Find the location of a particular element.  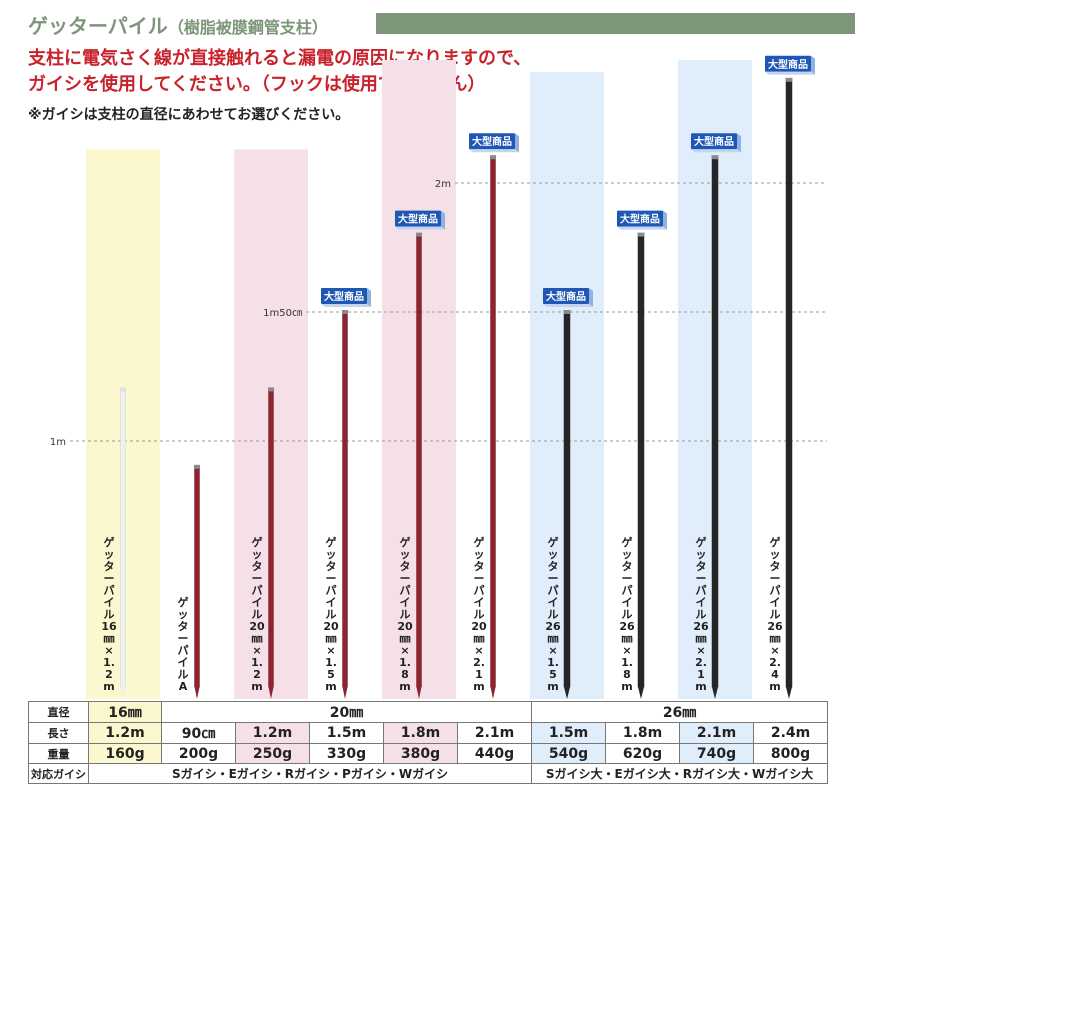

title-bar is located at coordinates (615, 23).